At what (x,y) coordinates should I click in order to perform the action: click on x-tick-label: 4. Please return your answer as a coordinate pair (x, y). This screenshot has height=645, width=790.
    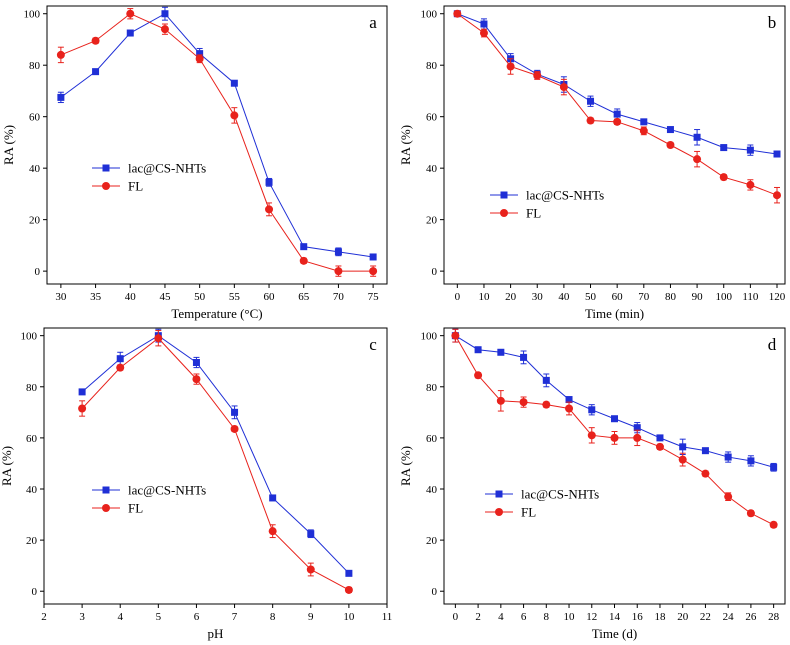
    Looking at the image, I should click on (501, 617).